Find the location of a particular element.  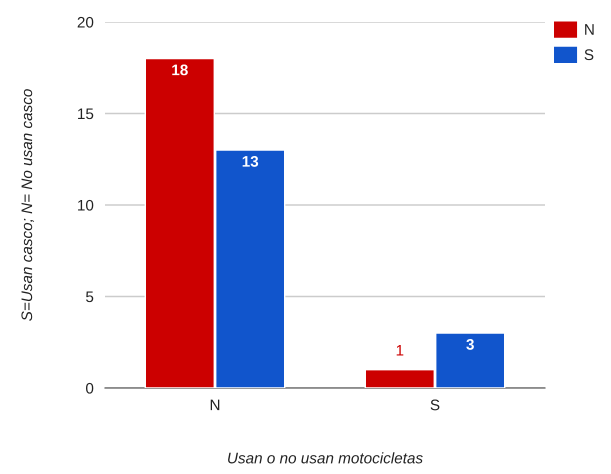

y-tick-label: 15 is located at coordinates (86, 114).